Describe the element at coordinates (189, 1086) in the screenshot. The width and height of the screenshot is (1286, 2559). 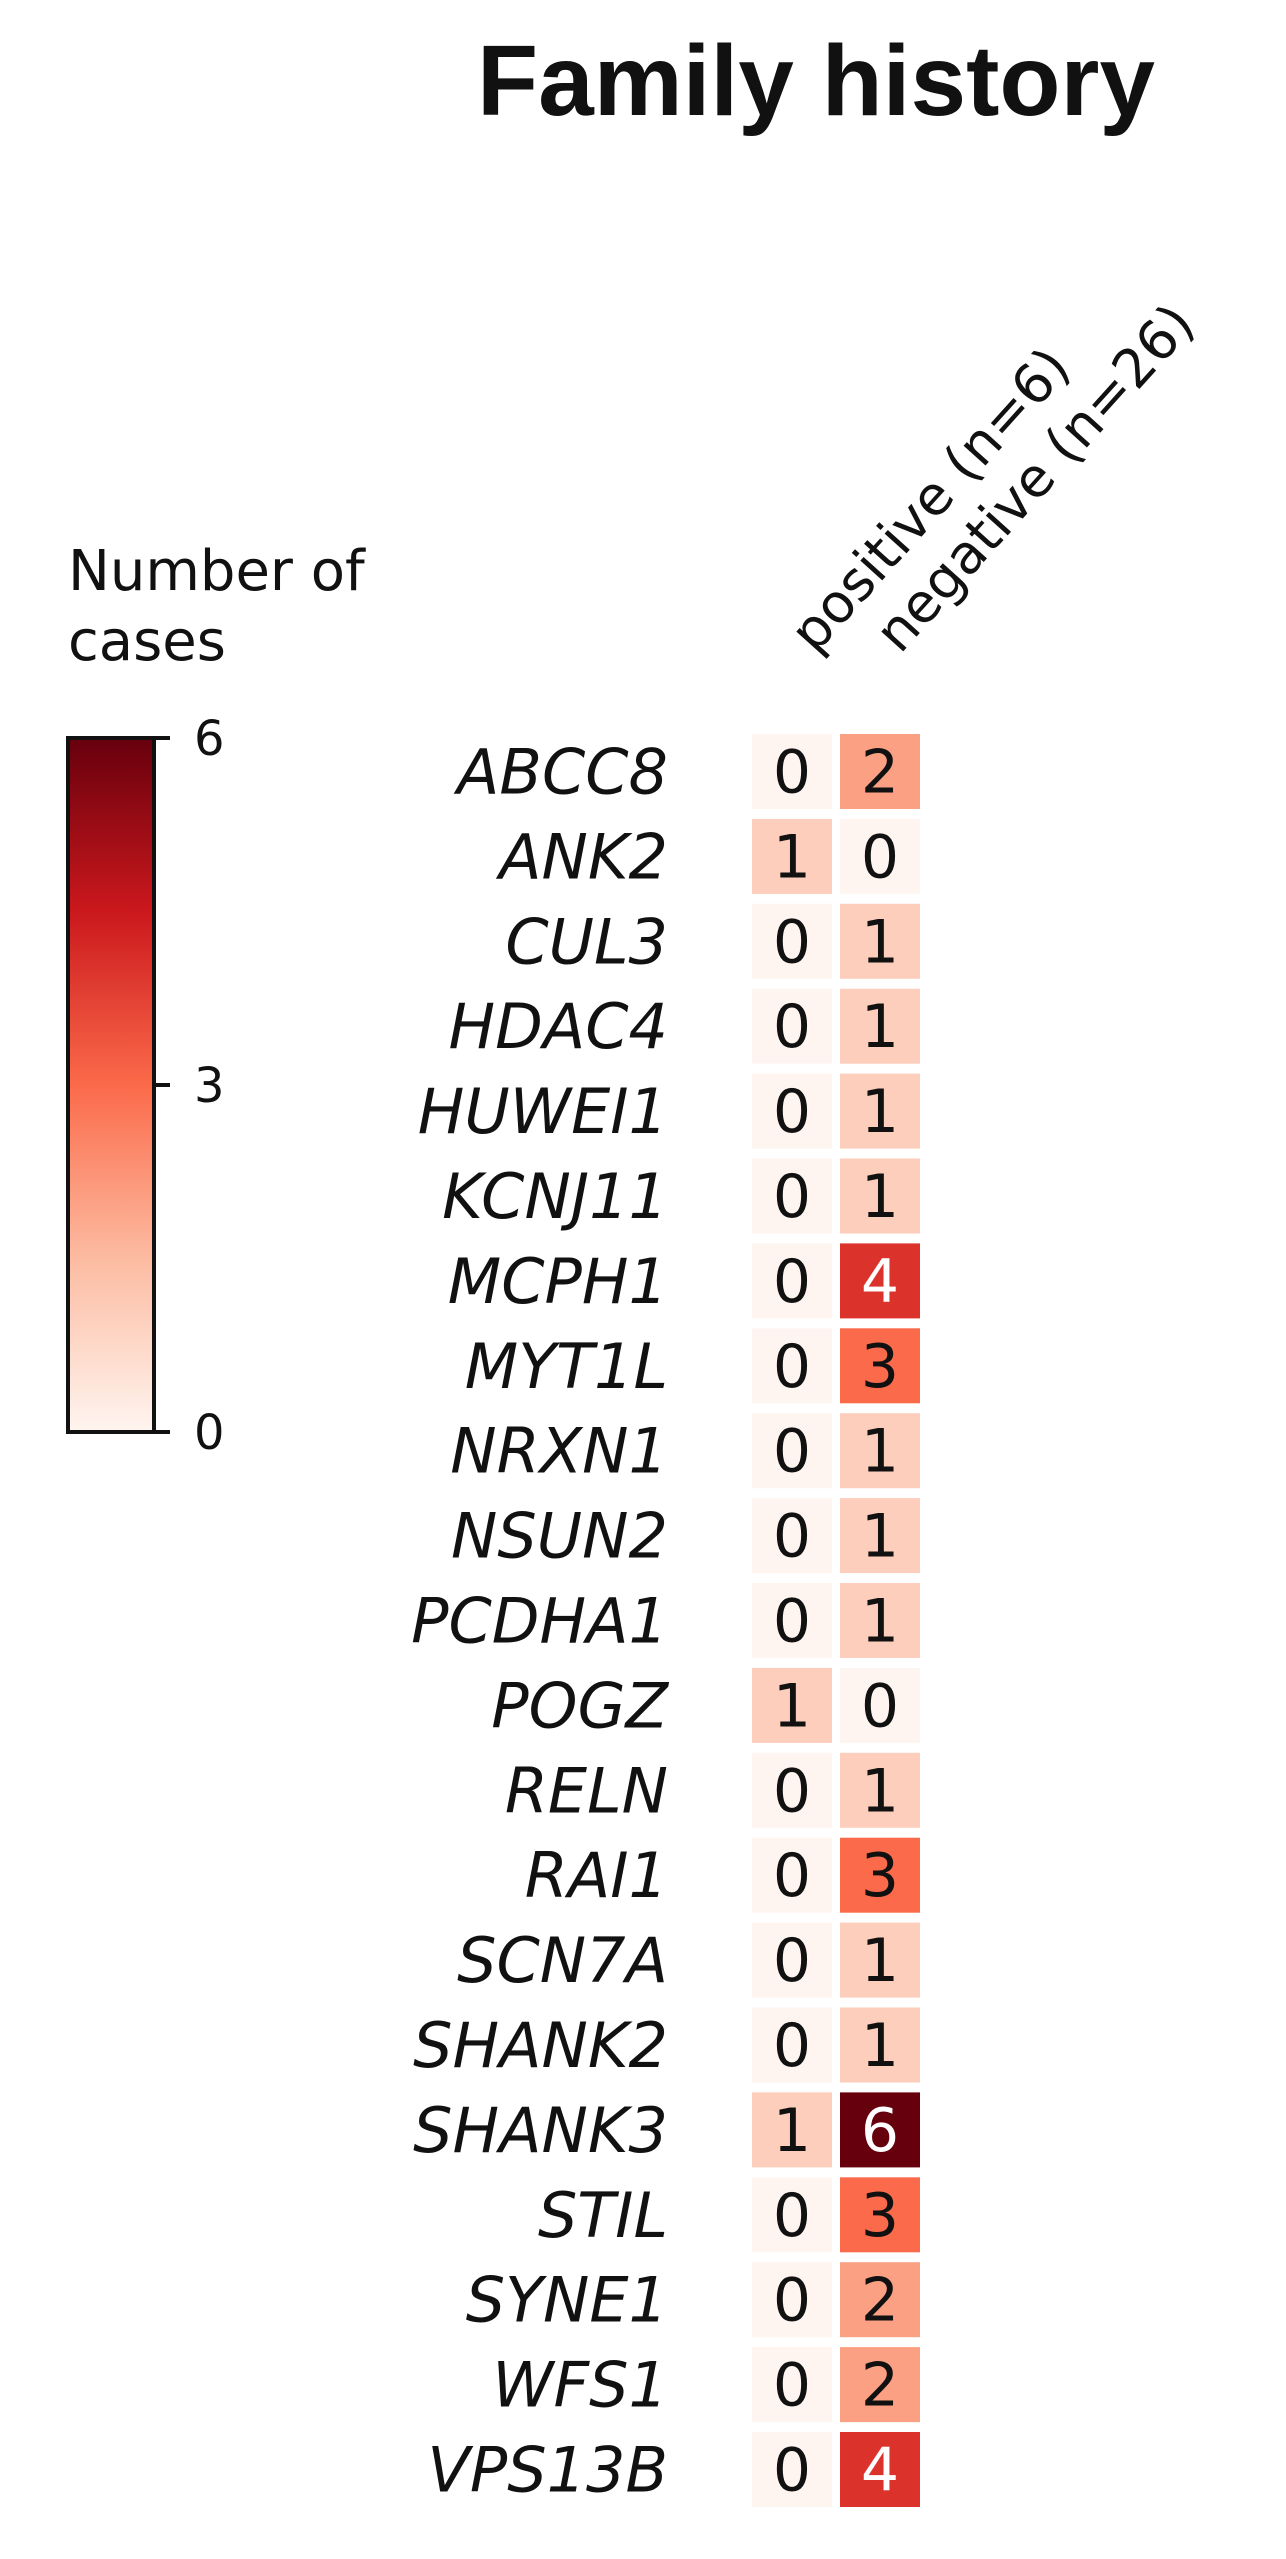
I see `colorbar-ticks: 0 3 6` at that location.